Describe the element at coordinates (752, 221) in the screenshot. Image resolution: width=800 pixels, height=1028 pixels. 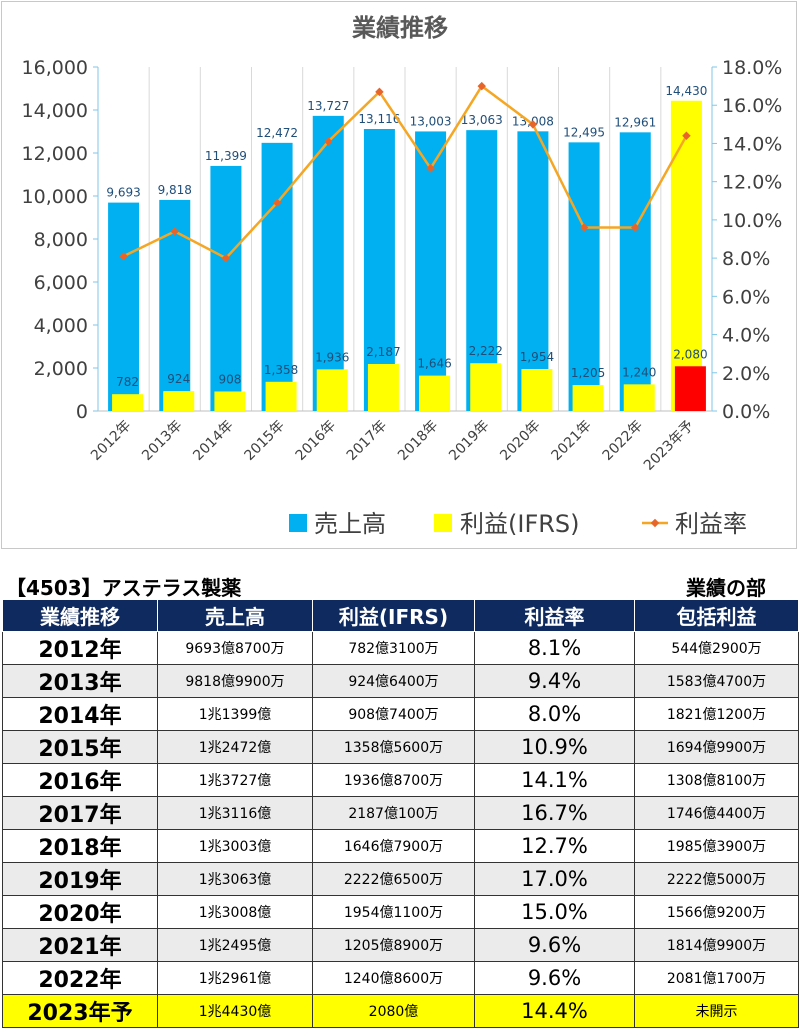
I see `right-tick-label: 10.0%` at that location.